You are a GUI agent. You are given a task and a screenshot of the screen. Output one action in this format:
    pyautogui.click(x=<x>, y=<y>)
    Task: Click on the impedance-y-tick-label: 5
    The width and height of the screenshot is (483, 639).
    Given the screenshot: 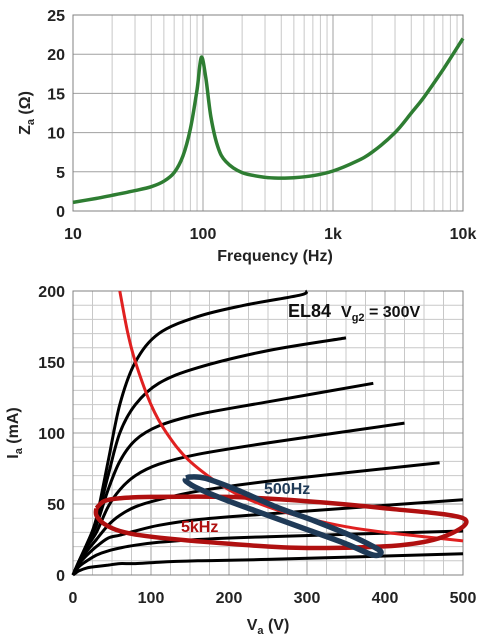 What is the action you would take?
    pyautogui.click(x=60, y=173)
    